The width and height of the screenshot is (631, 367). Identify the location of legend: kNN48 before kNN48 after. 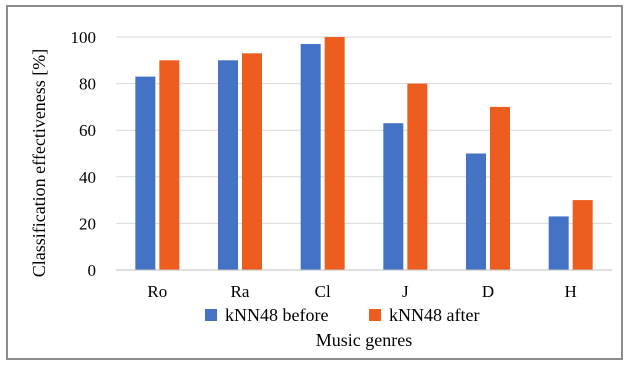
(342, 315).